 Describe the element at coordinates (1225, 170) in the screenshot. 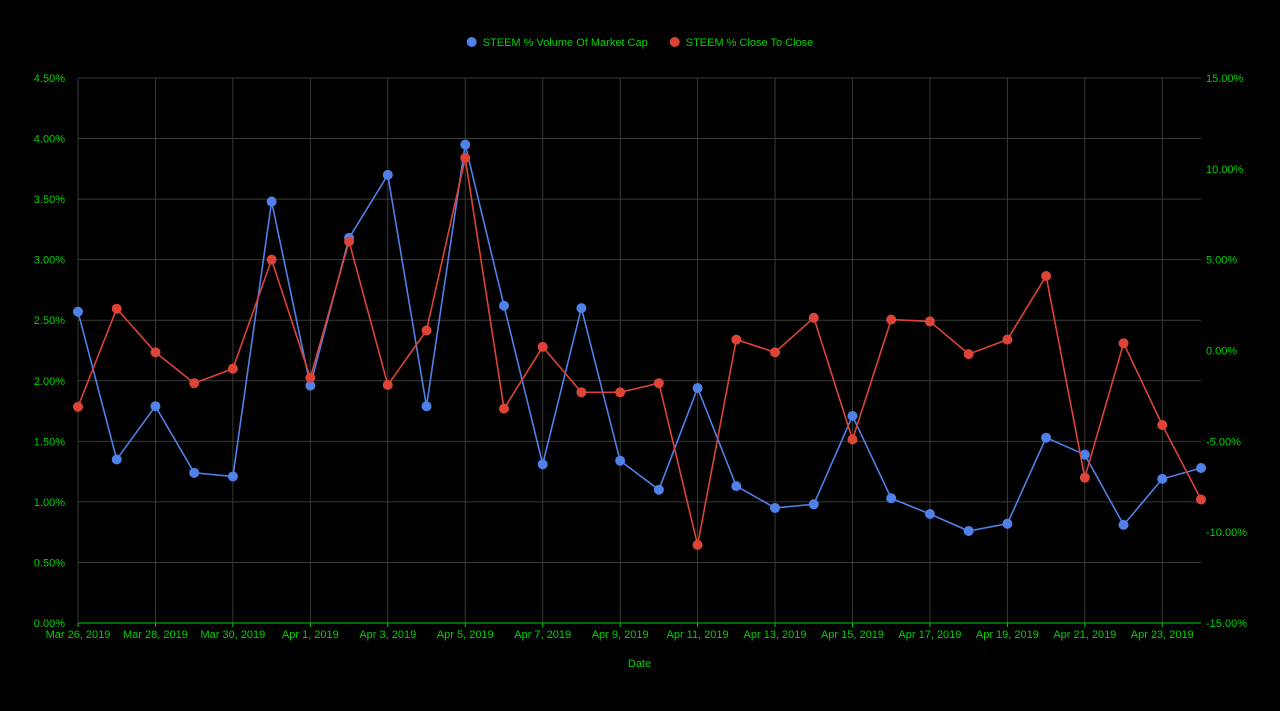

I see `y-right-tick-label: 10.00%` at that location.